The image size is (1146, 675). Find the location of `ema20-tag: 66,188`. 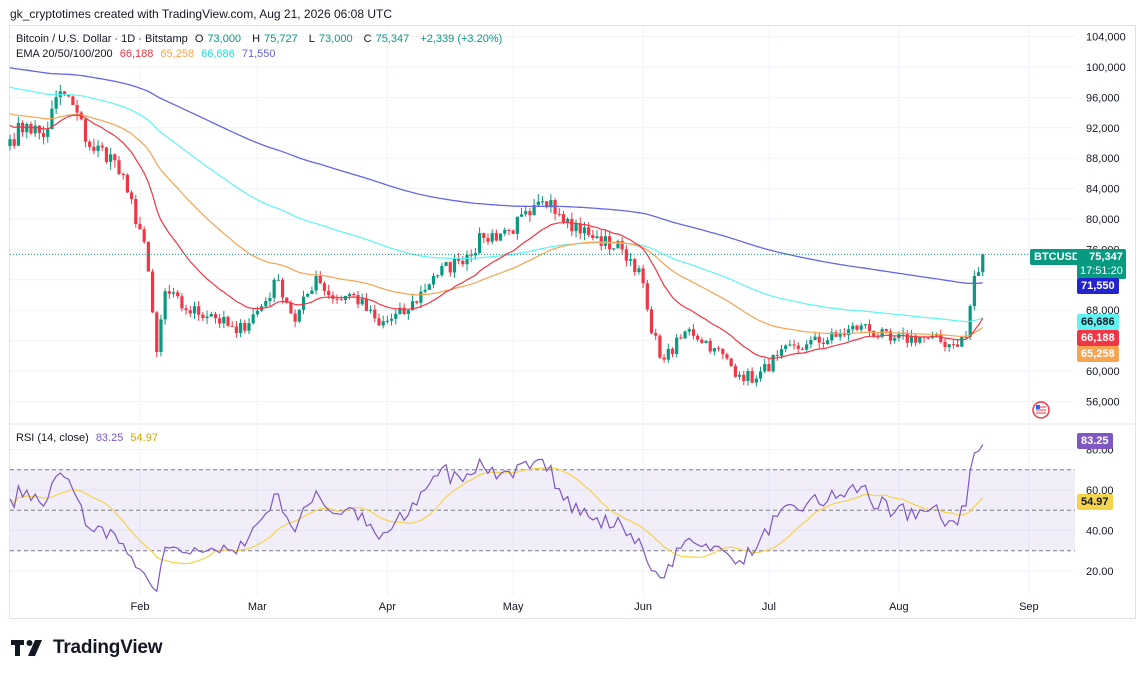

ema20-tag: 66,188 is located at coordinates (1098, 338).